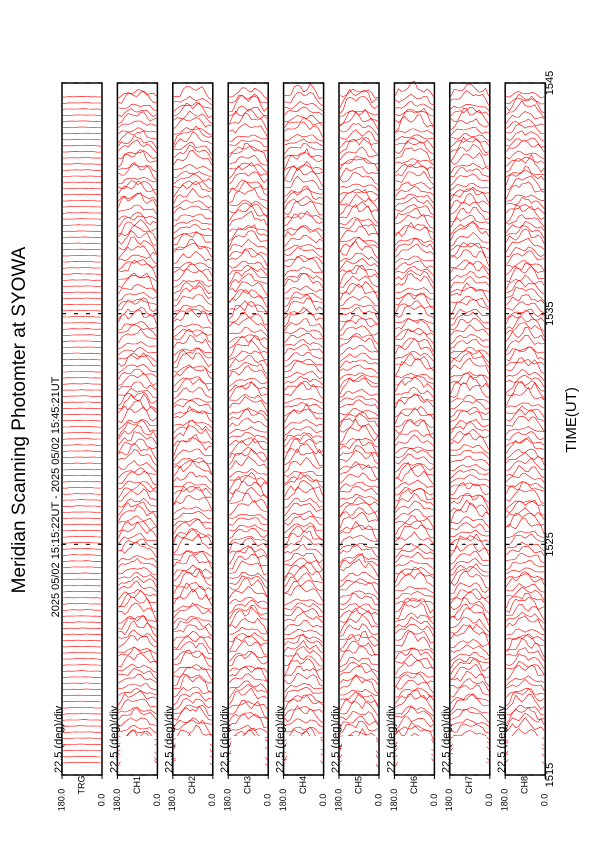 The width and height of the screenshot is (595, 842). I want to click on panel-frame, so click(248, 429).